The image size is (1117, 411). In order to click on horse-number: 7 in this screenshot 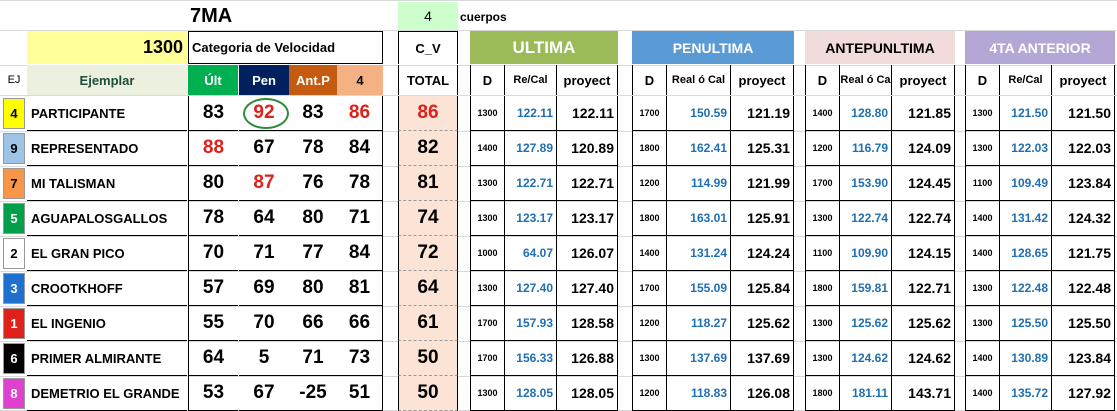, I will do `click(14, 183)`.